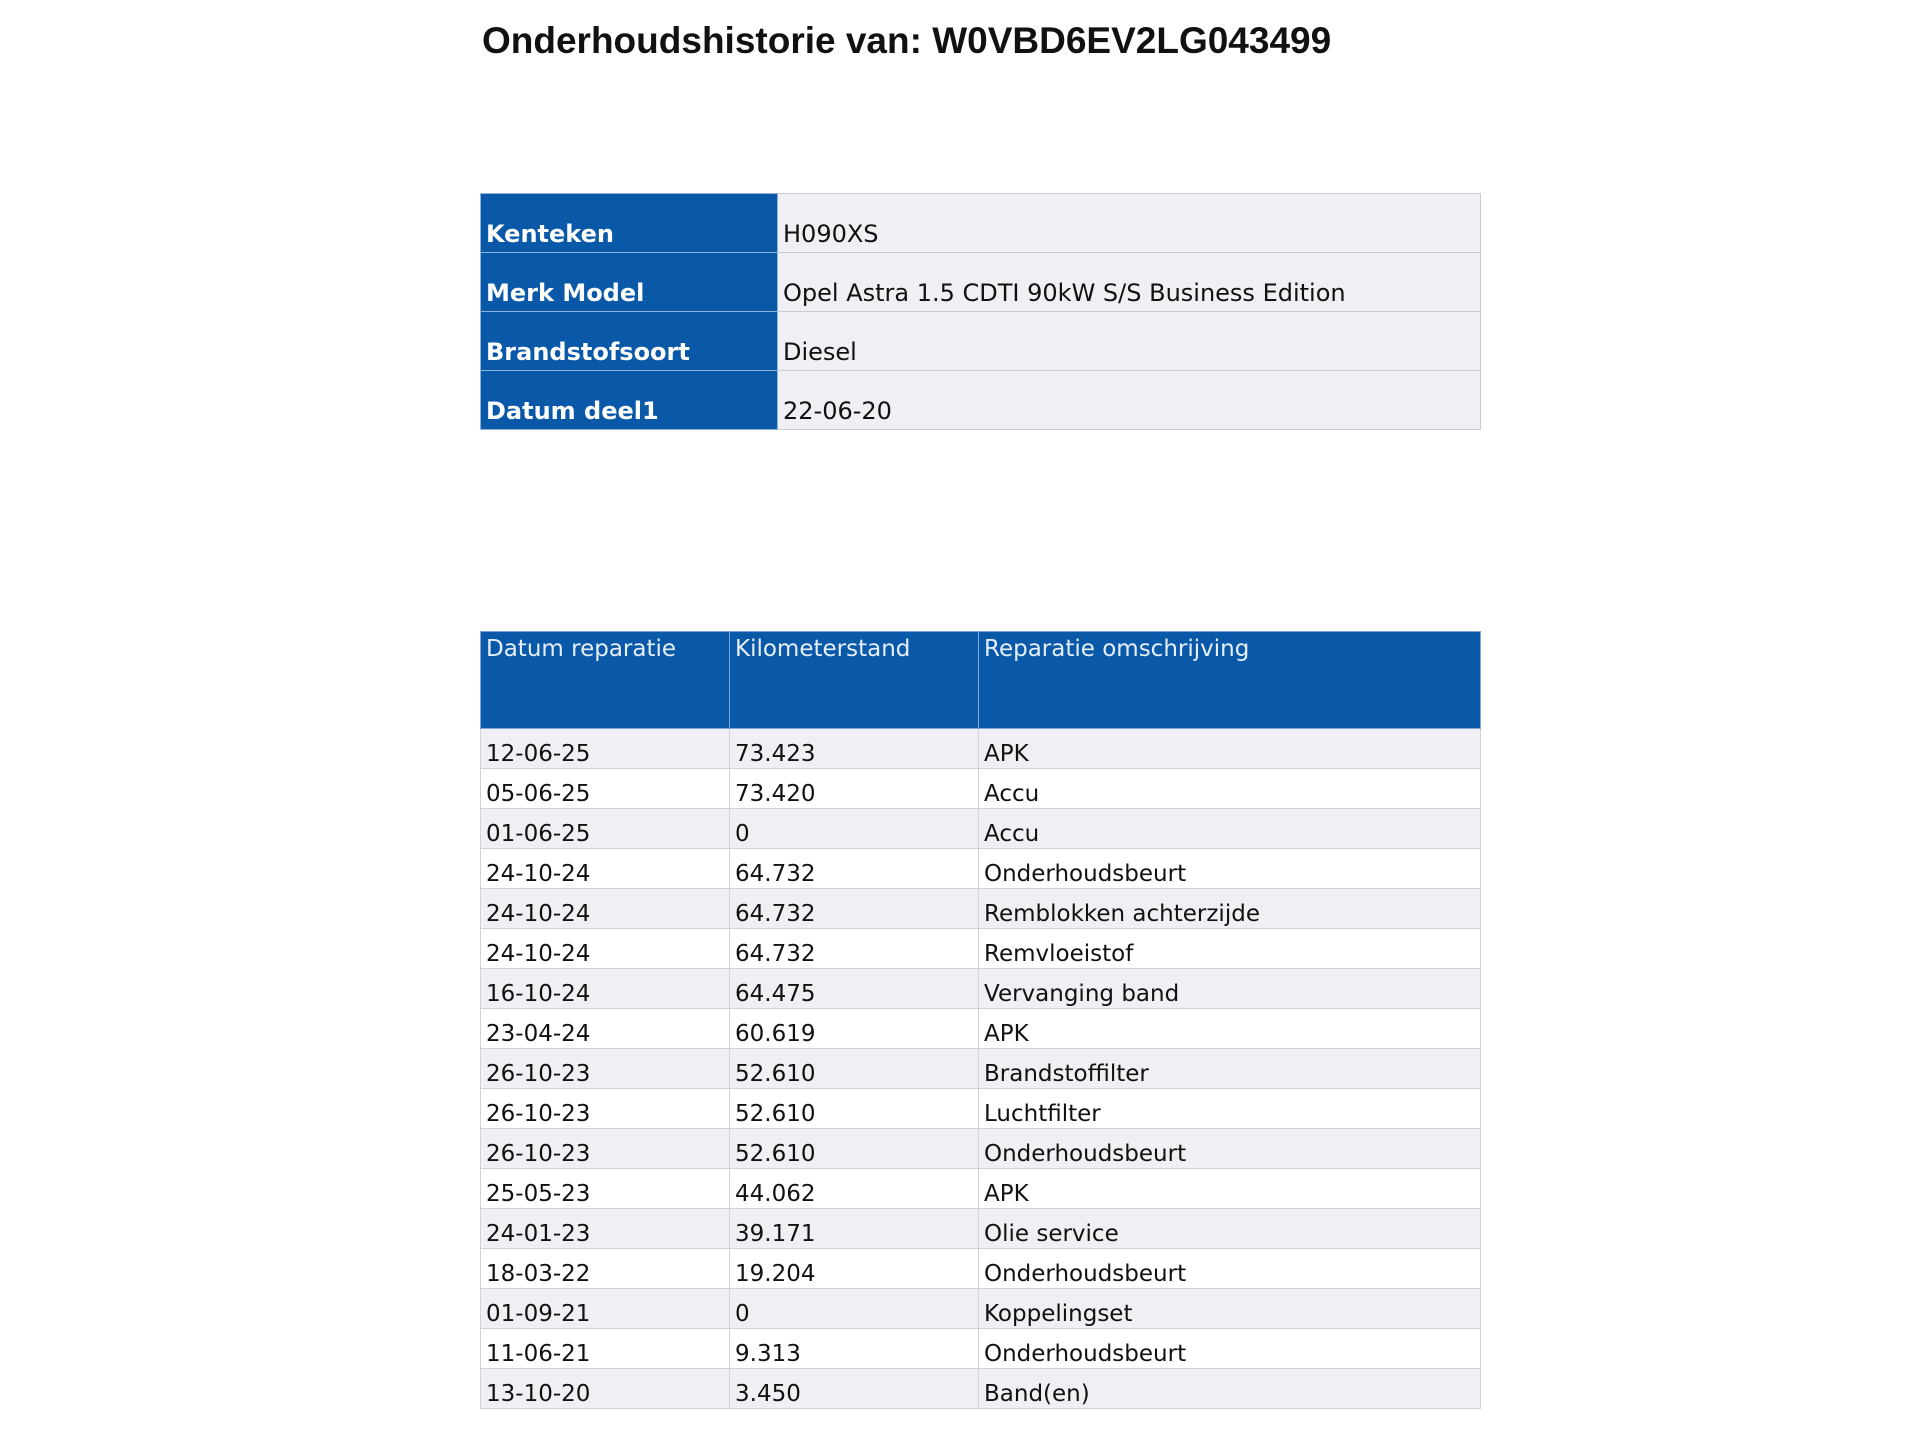 Image resolution: width=1920 pixels, height=1440 pixels. What do you see at coordinates (854, 680) in the screenshot?
I see `column-header-mileage: Kilometerstand` at bounding box center [854, 680].